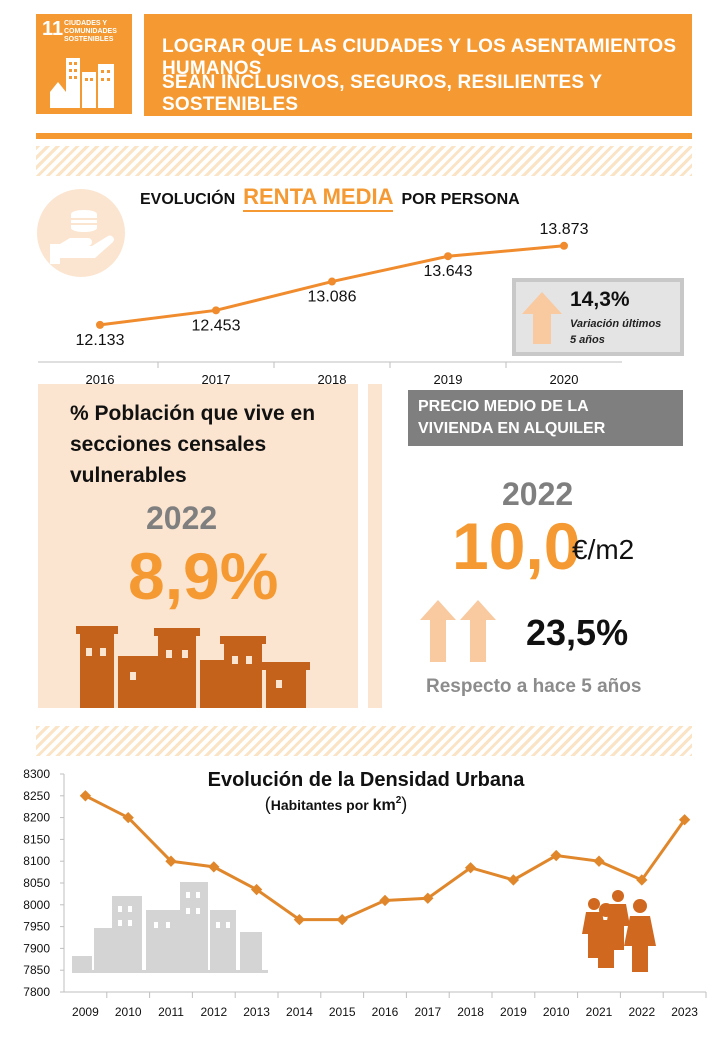 This screenshot has width=720, height=1040. Describe the element at coordinates (458, 631) in the screenshot. I see `double-up-arrow-icon` at that location.